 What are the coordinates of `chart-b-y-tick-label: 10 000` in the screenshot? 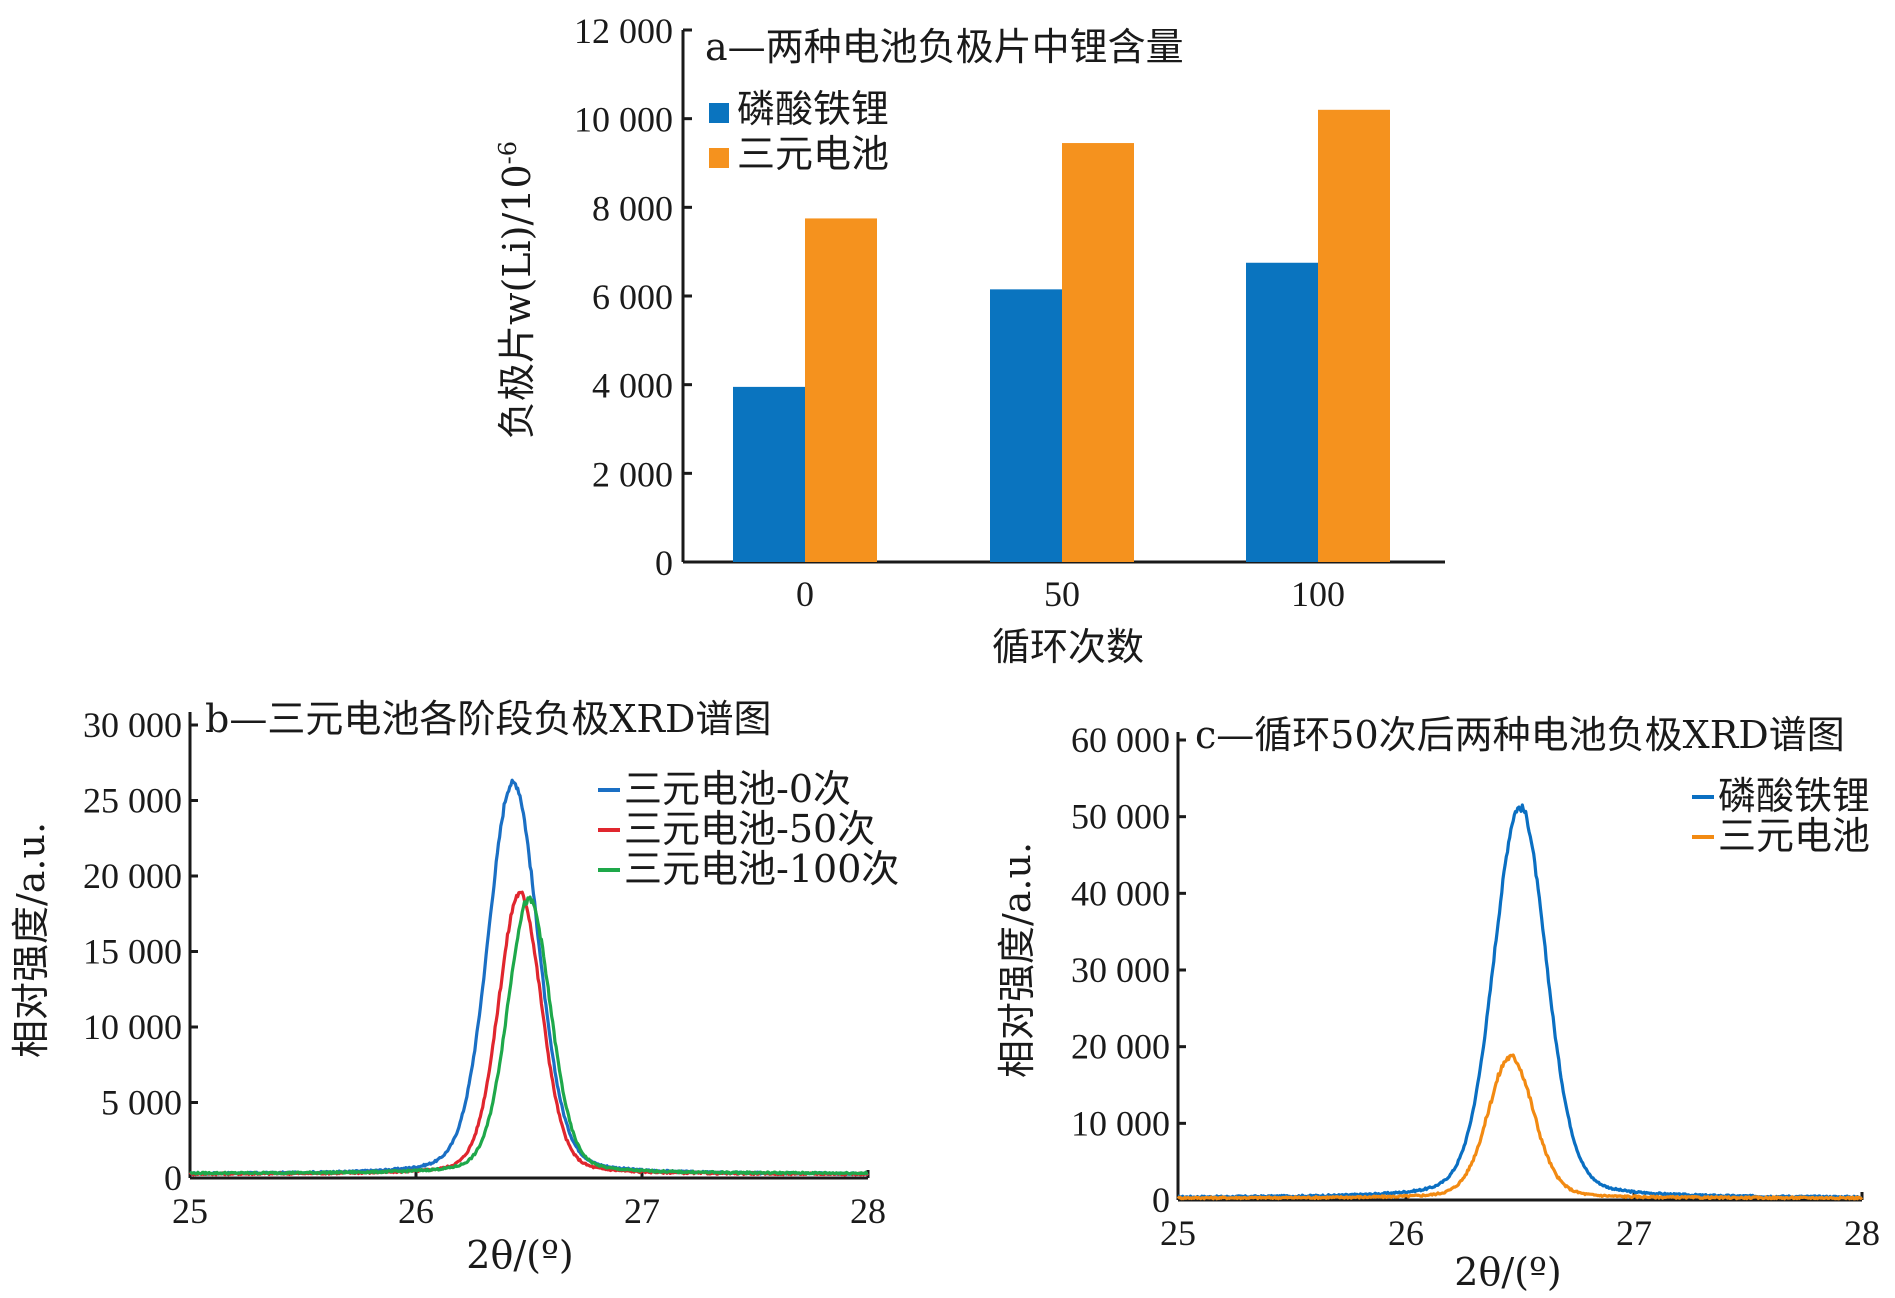 It's located at (132, 1027).